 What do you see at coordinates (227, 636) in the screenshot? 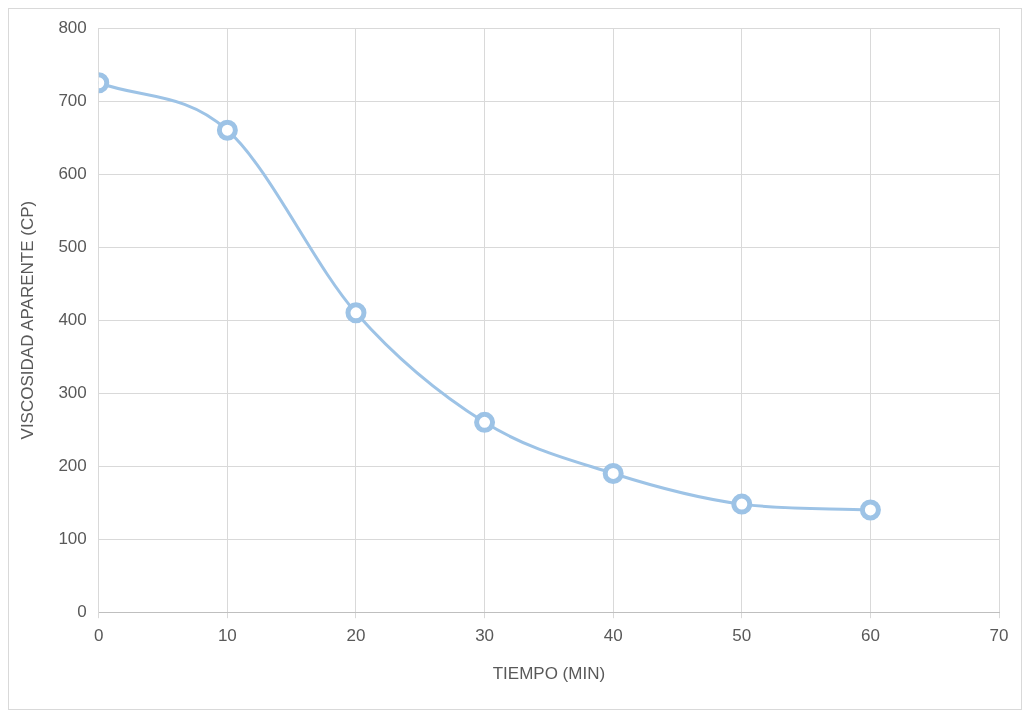
I see `x-tick-label: 10` at bounding box center [227, 636].